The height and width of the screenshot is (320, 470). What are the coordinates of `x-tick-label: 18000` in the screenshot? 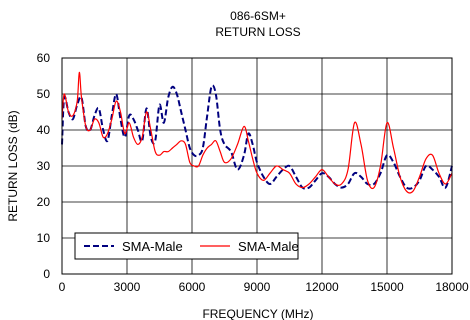 It's located at (452, 287).